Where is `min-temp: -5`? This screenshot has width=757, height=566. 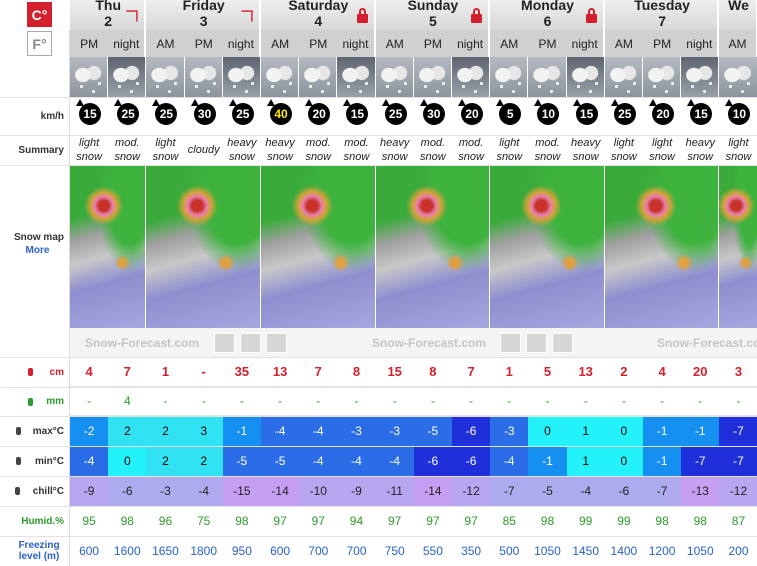
min-temp: -5 is located at coordinates (241, 461).